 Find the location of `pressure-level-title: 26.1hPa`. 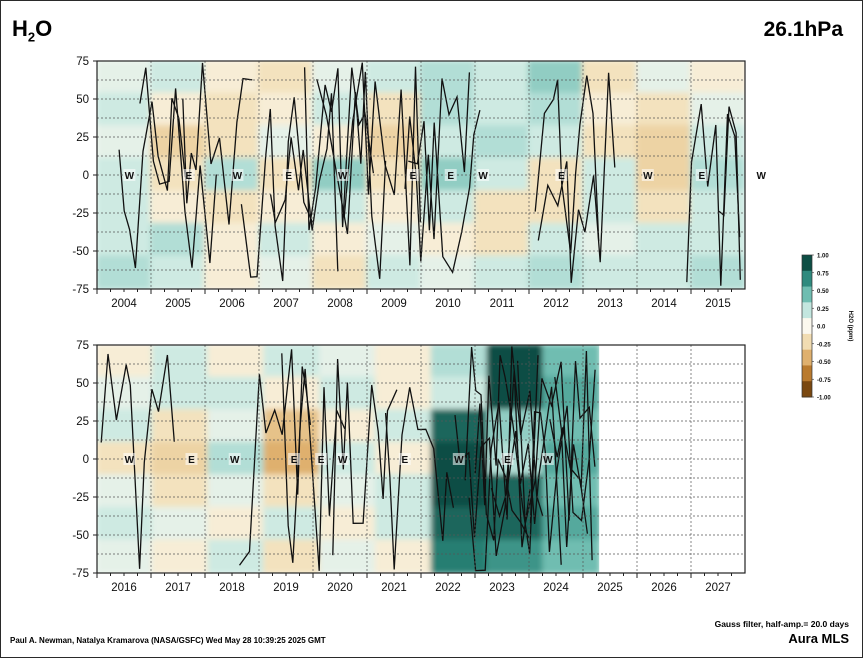

pressure-level-title: 26.1hPa is located at coordinates (803, 29).